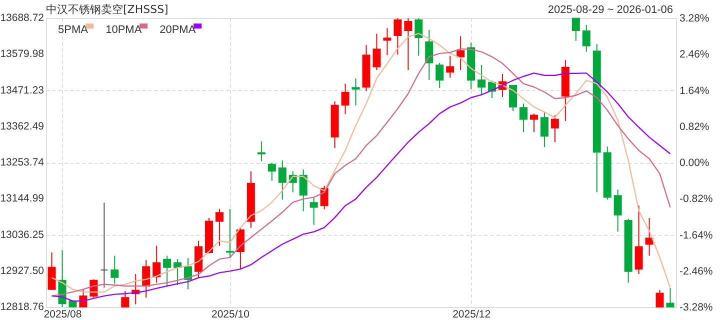 The image size is (720, 320). Describe the element at coordinates (695, 90) in the screenshot. I see `y2-tick-label: 1.64%` at that location.